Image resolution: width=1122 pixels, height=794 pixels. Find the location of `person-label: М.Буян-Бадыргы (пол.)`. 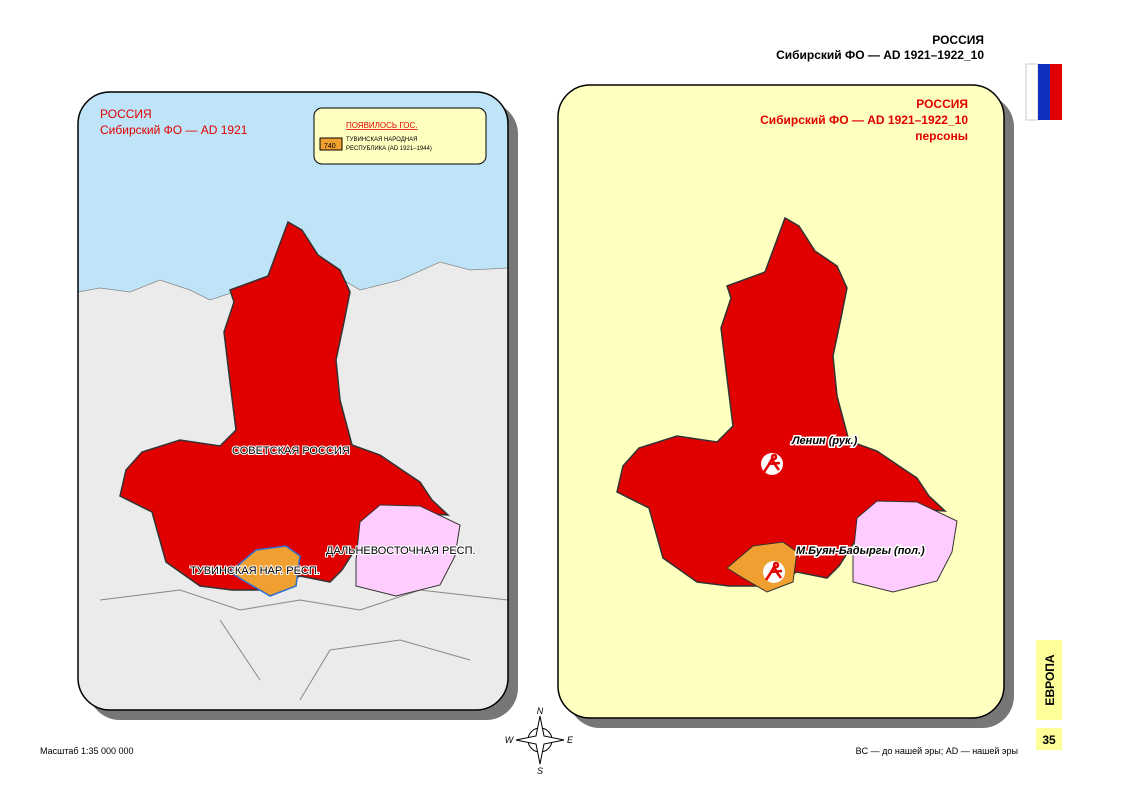

person-label: М.Буян-Бадыргы (пол.) is located at coordinates (860, 551).